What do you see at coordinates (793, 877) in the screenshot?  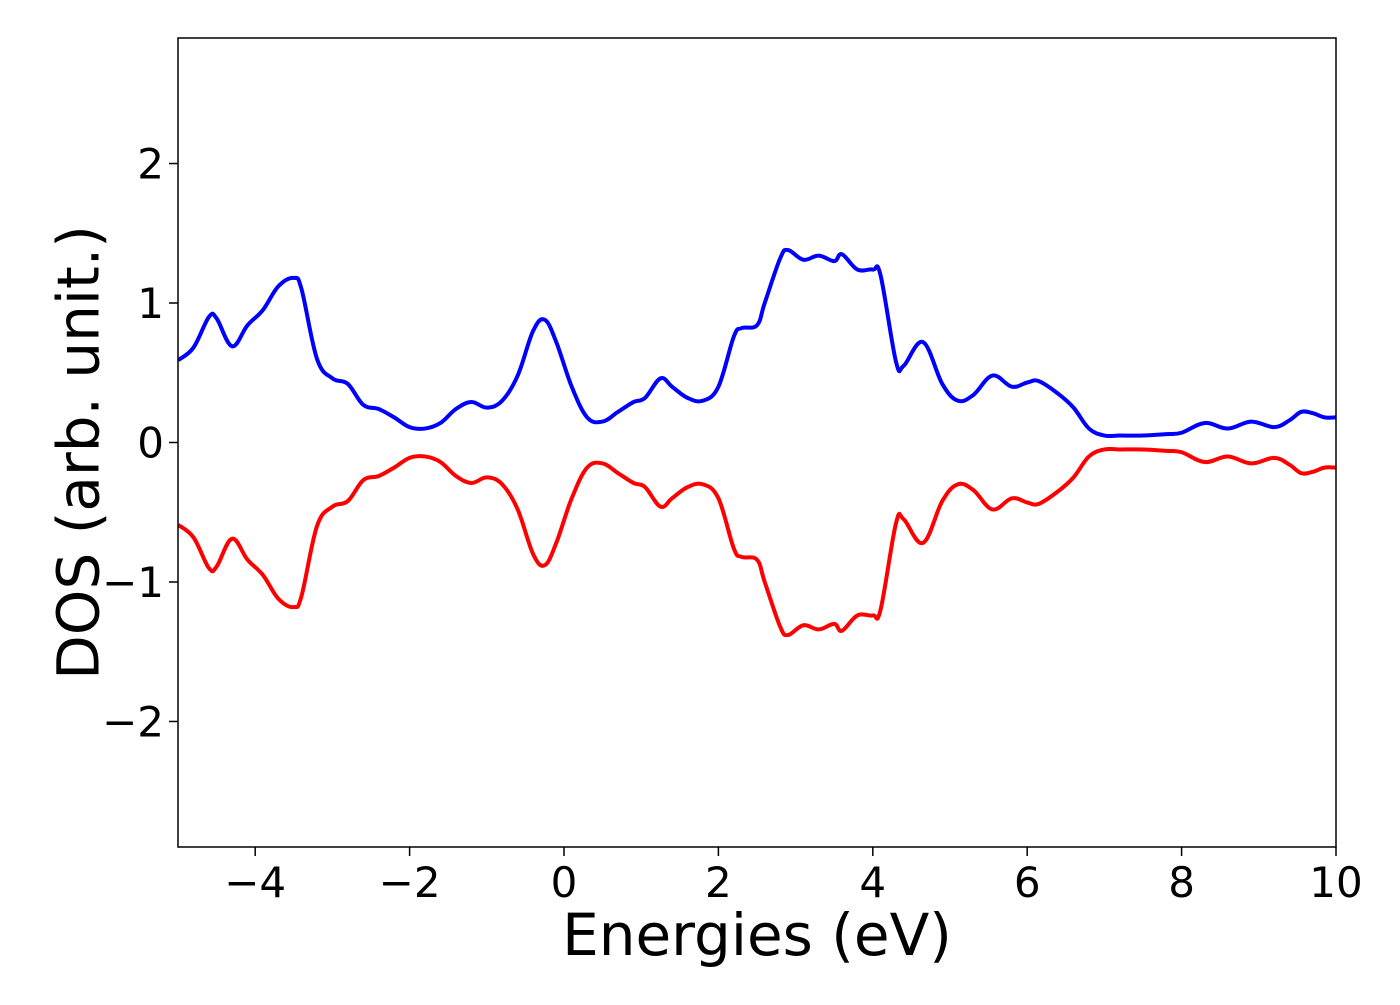 I see `x-axis-ticks: −4 −2 0 2 4 6 8 10` at bounding box center [793, 877].